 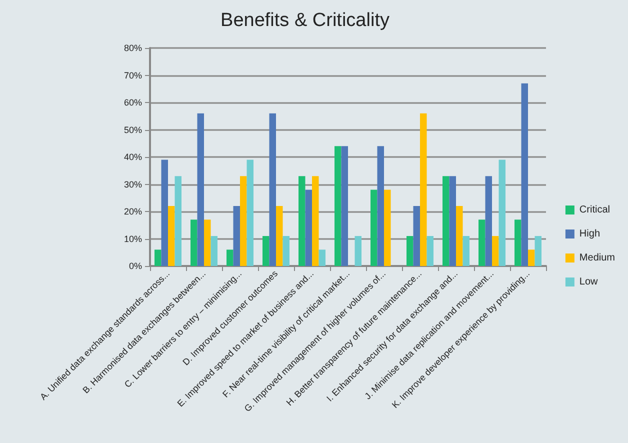 I want to click on y-tick-label: 10%, so click(x=133, y=239).